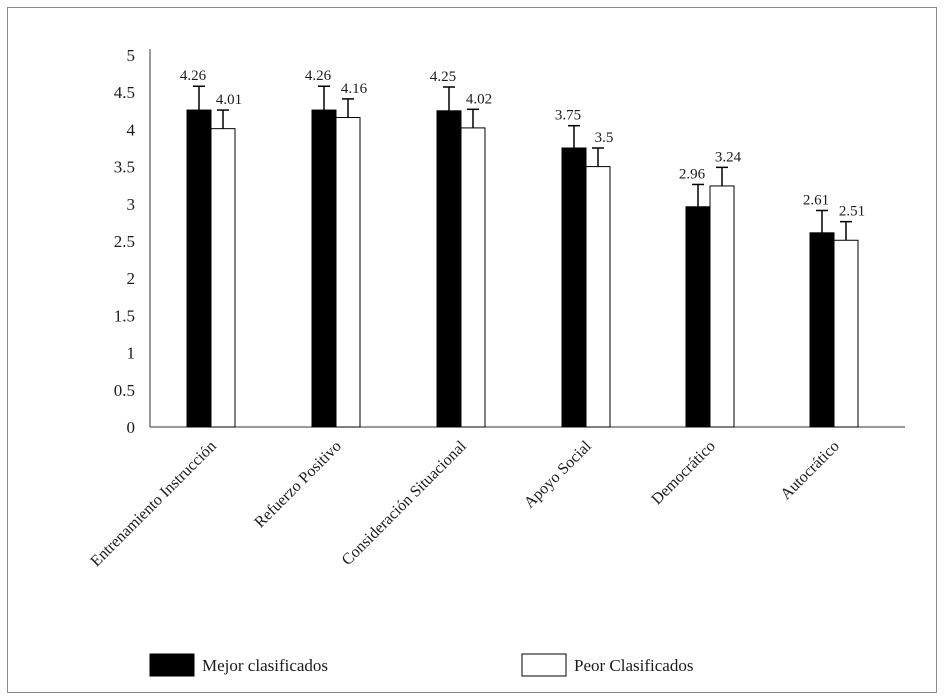  What do you see at coordinates (816, 200) in the screenshot?
I see `data-label: 2.61` at bounding box center [816, 200].